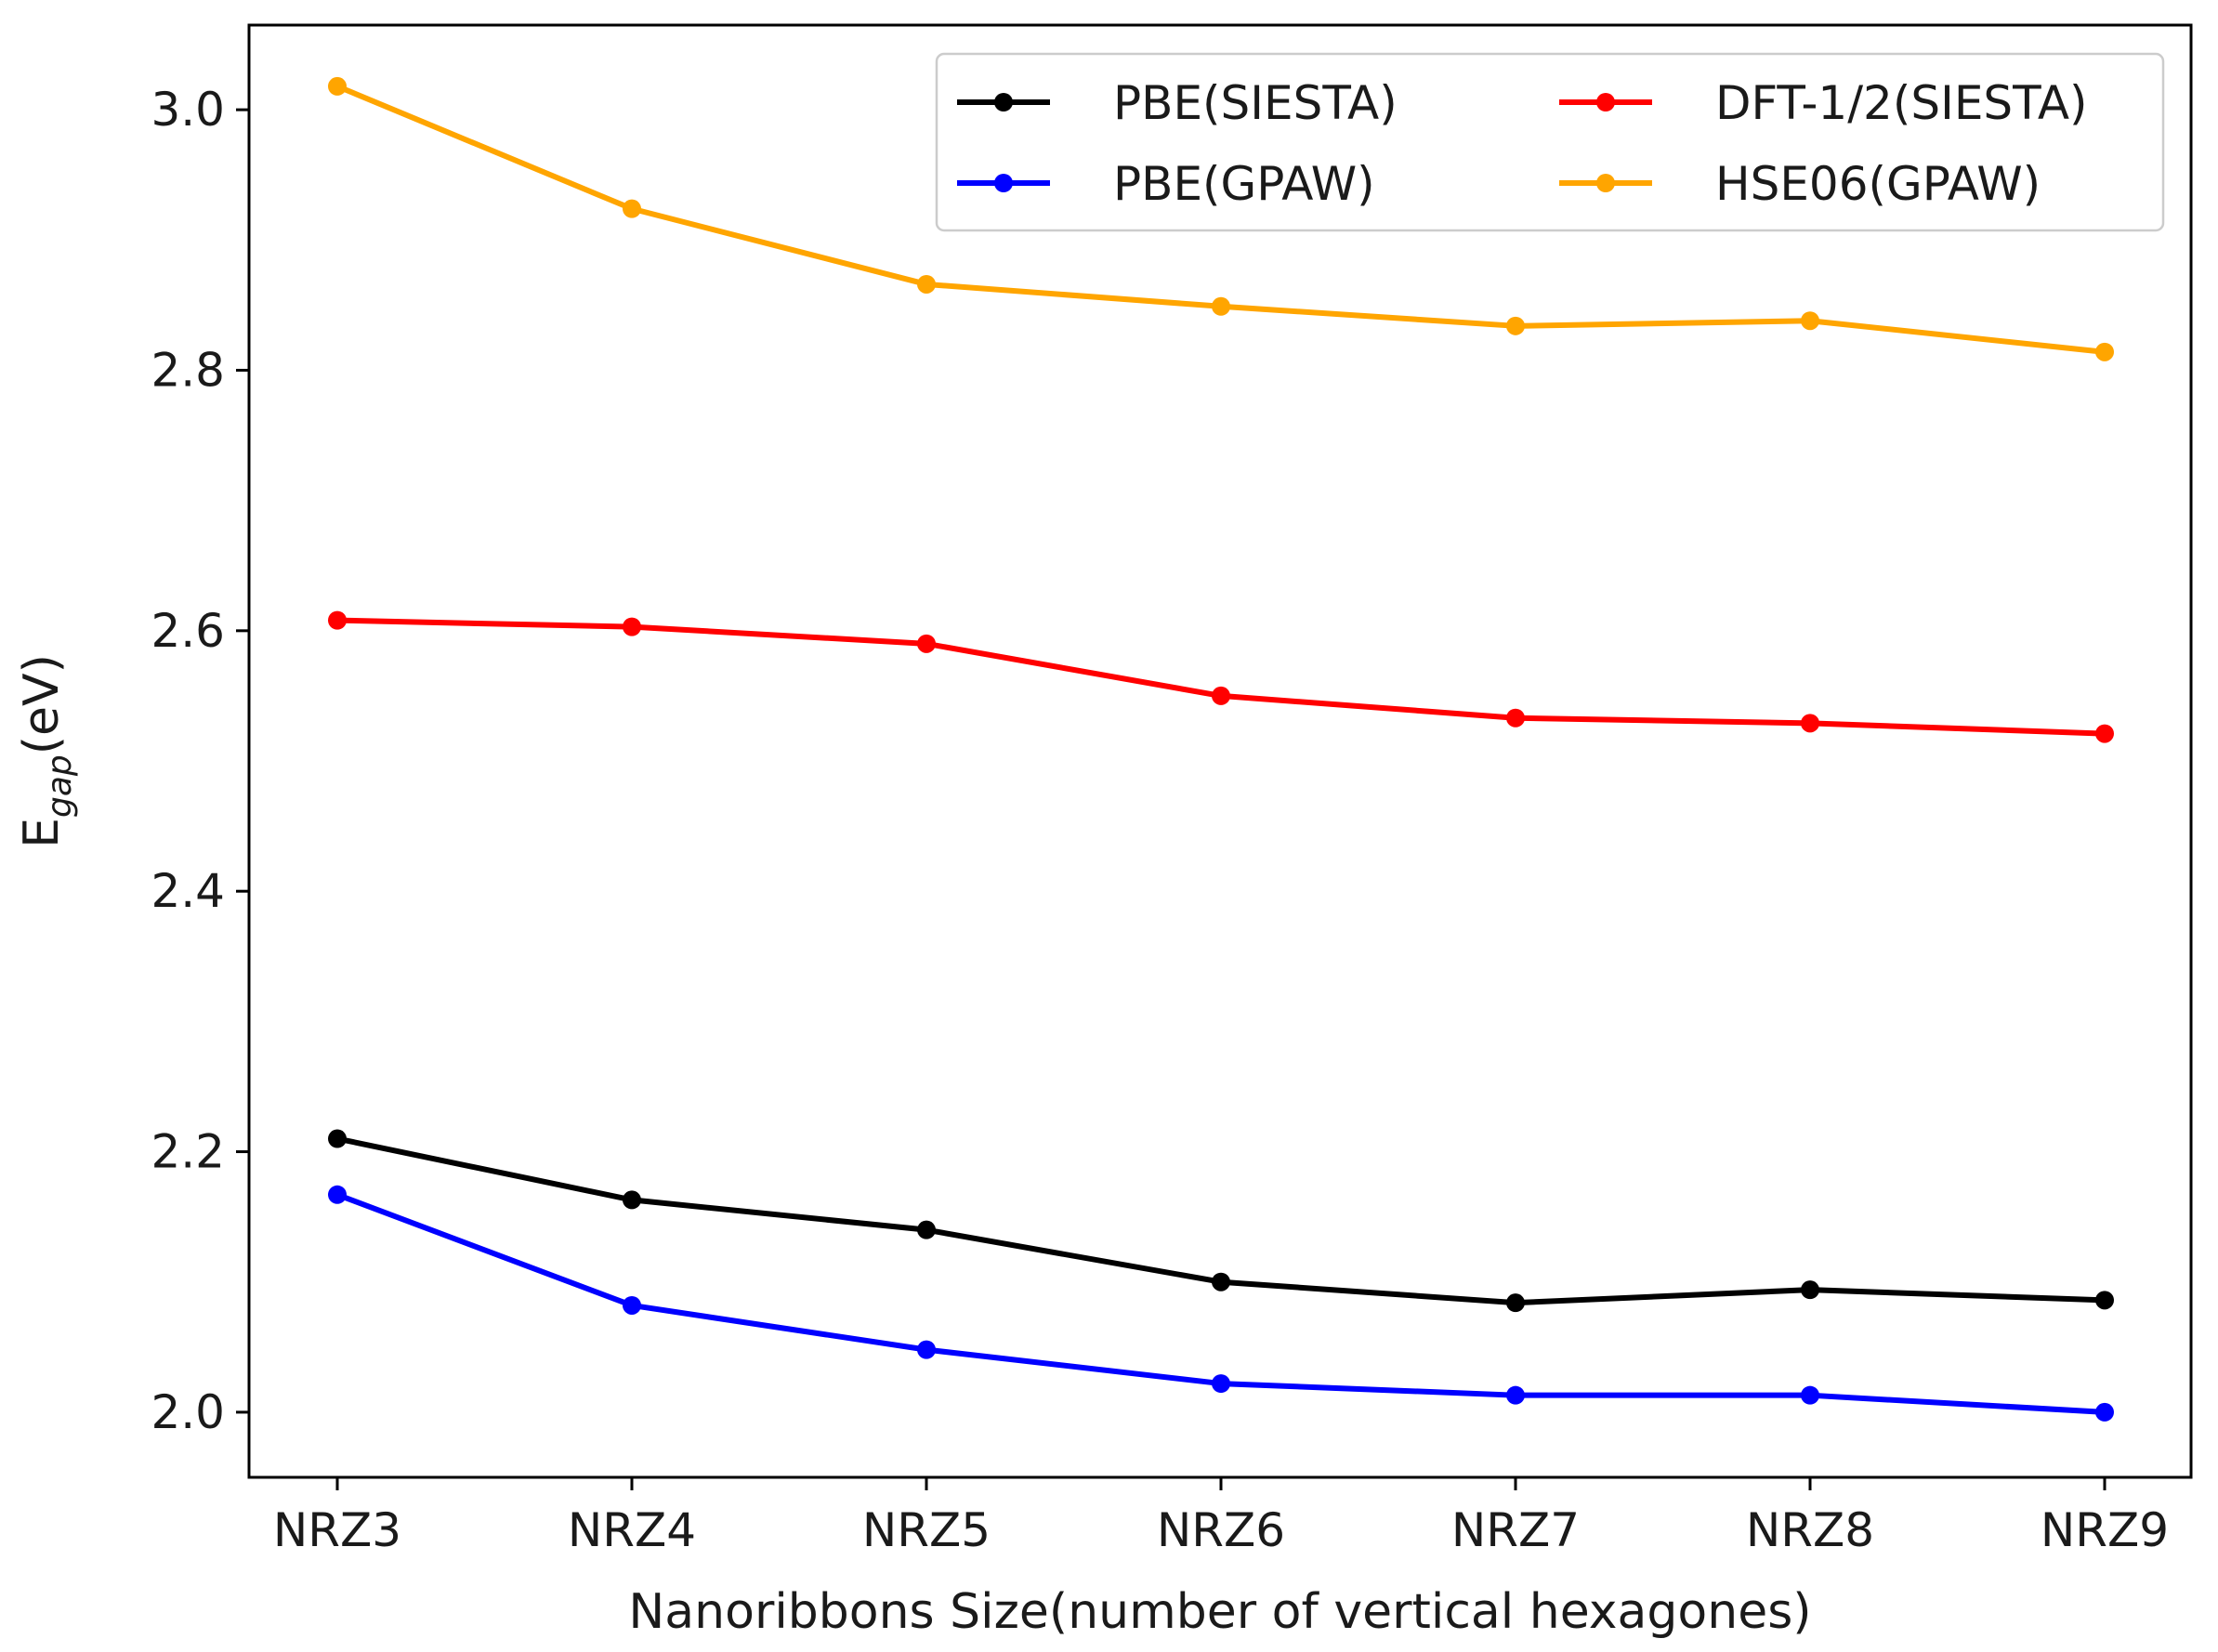 This screenshot has width=2218, height=1652. Describe the element at coordinates (632, 1530) in the screenshot. I see `x-tick-label: NRZ4` at that location.